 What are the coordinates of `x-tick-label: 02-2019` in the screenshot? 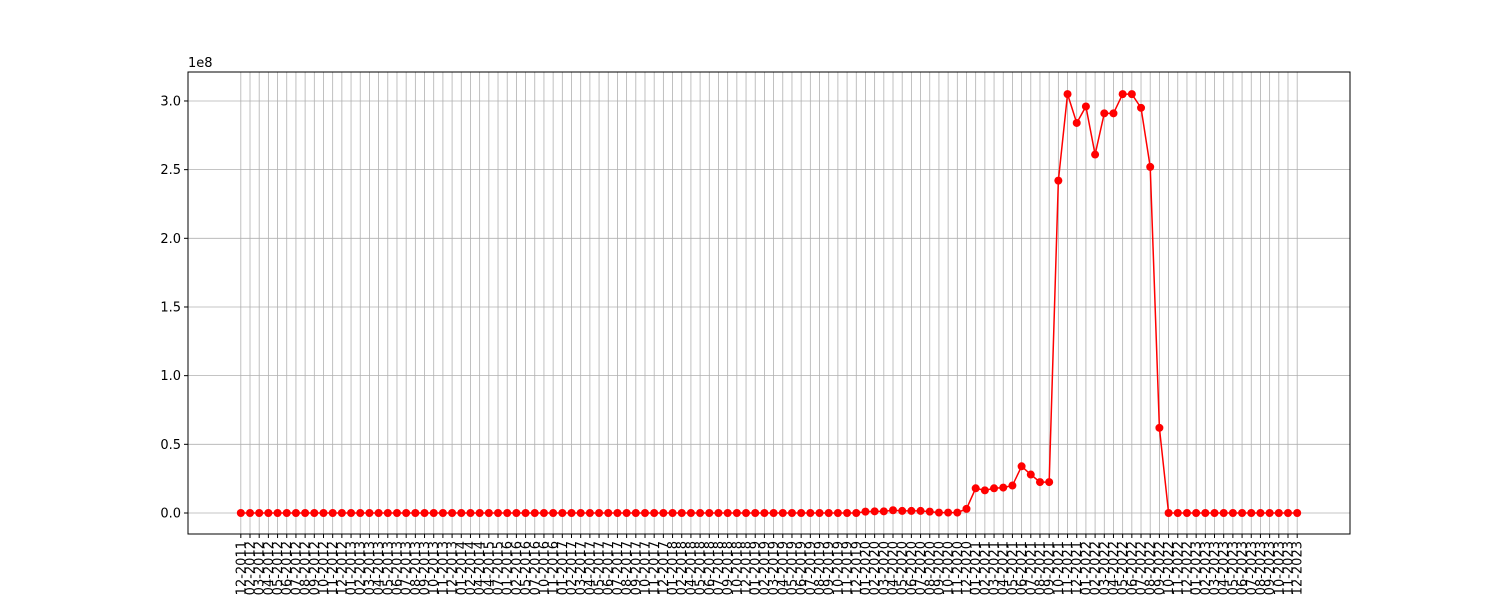 It's located at (765, 568).